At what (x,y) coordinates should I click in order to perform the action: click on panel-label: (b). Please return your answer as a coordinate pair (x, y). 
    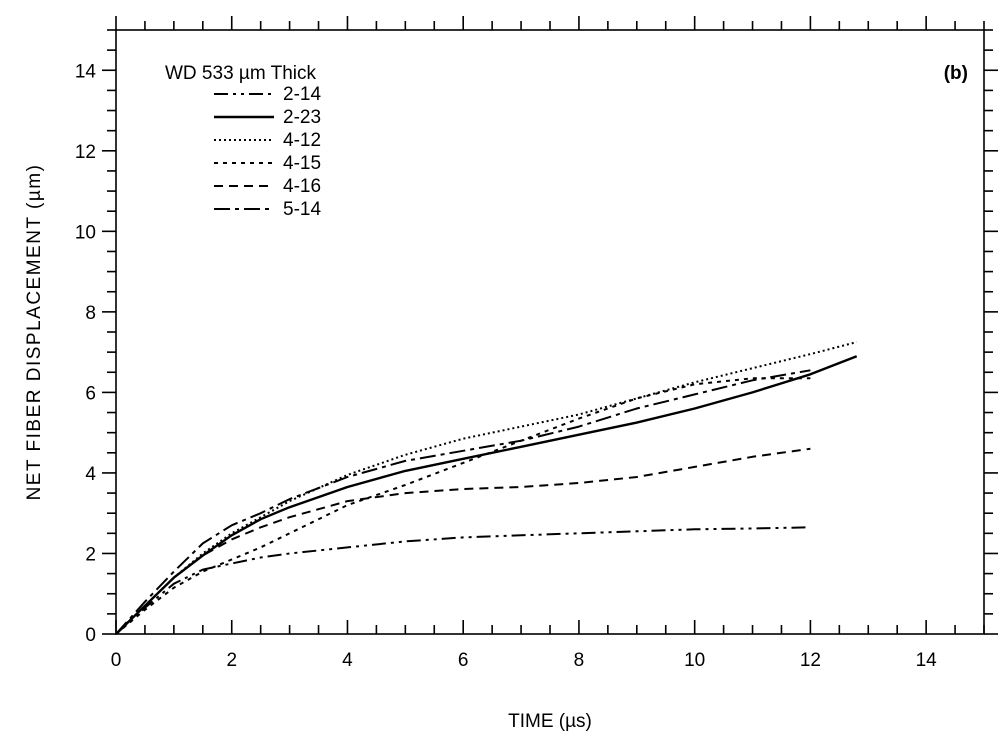
    Looking at the image, I should click on (956, 73).